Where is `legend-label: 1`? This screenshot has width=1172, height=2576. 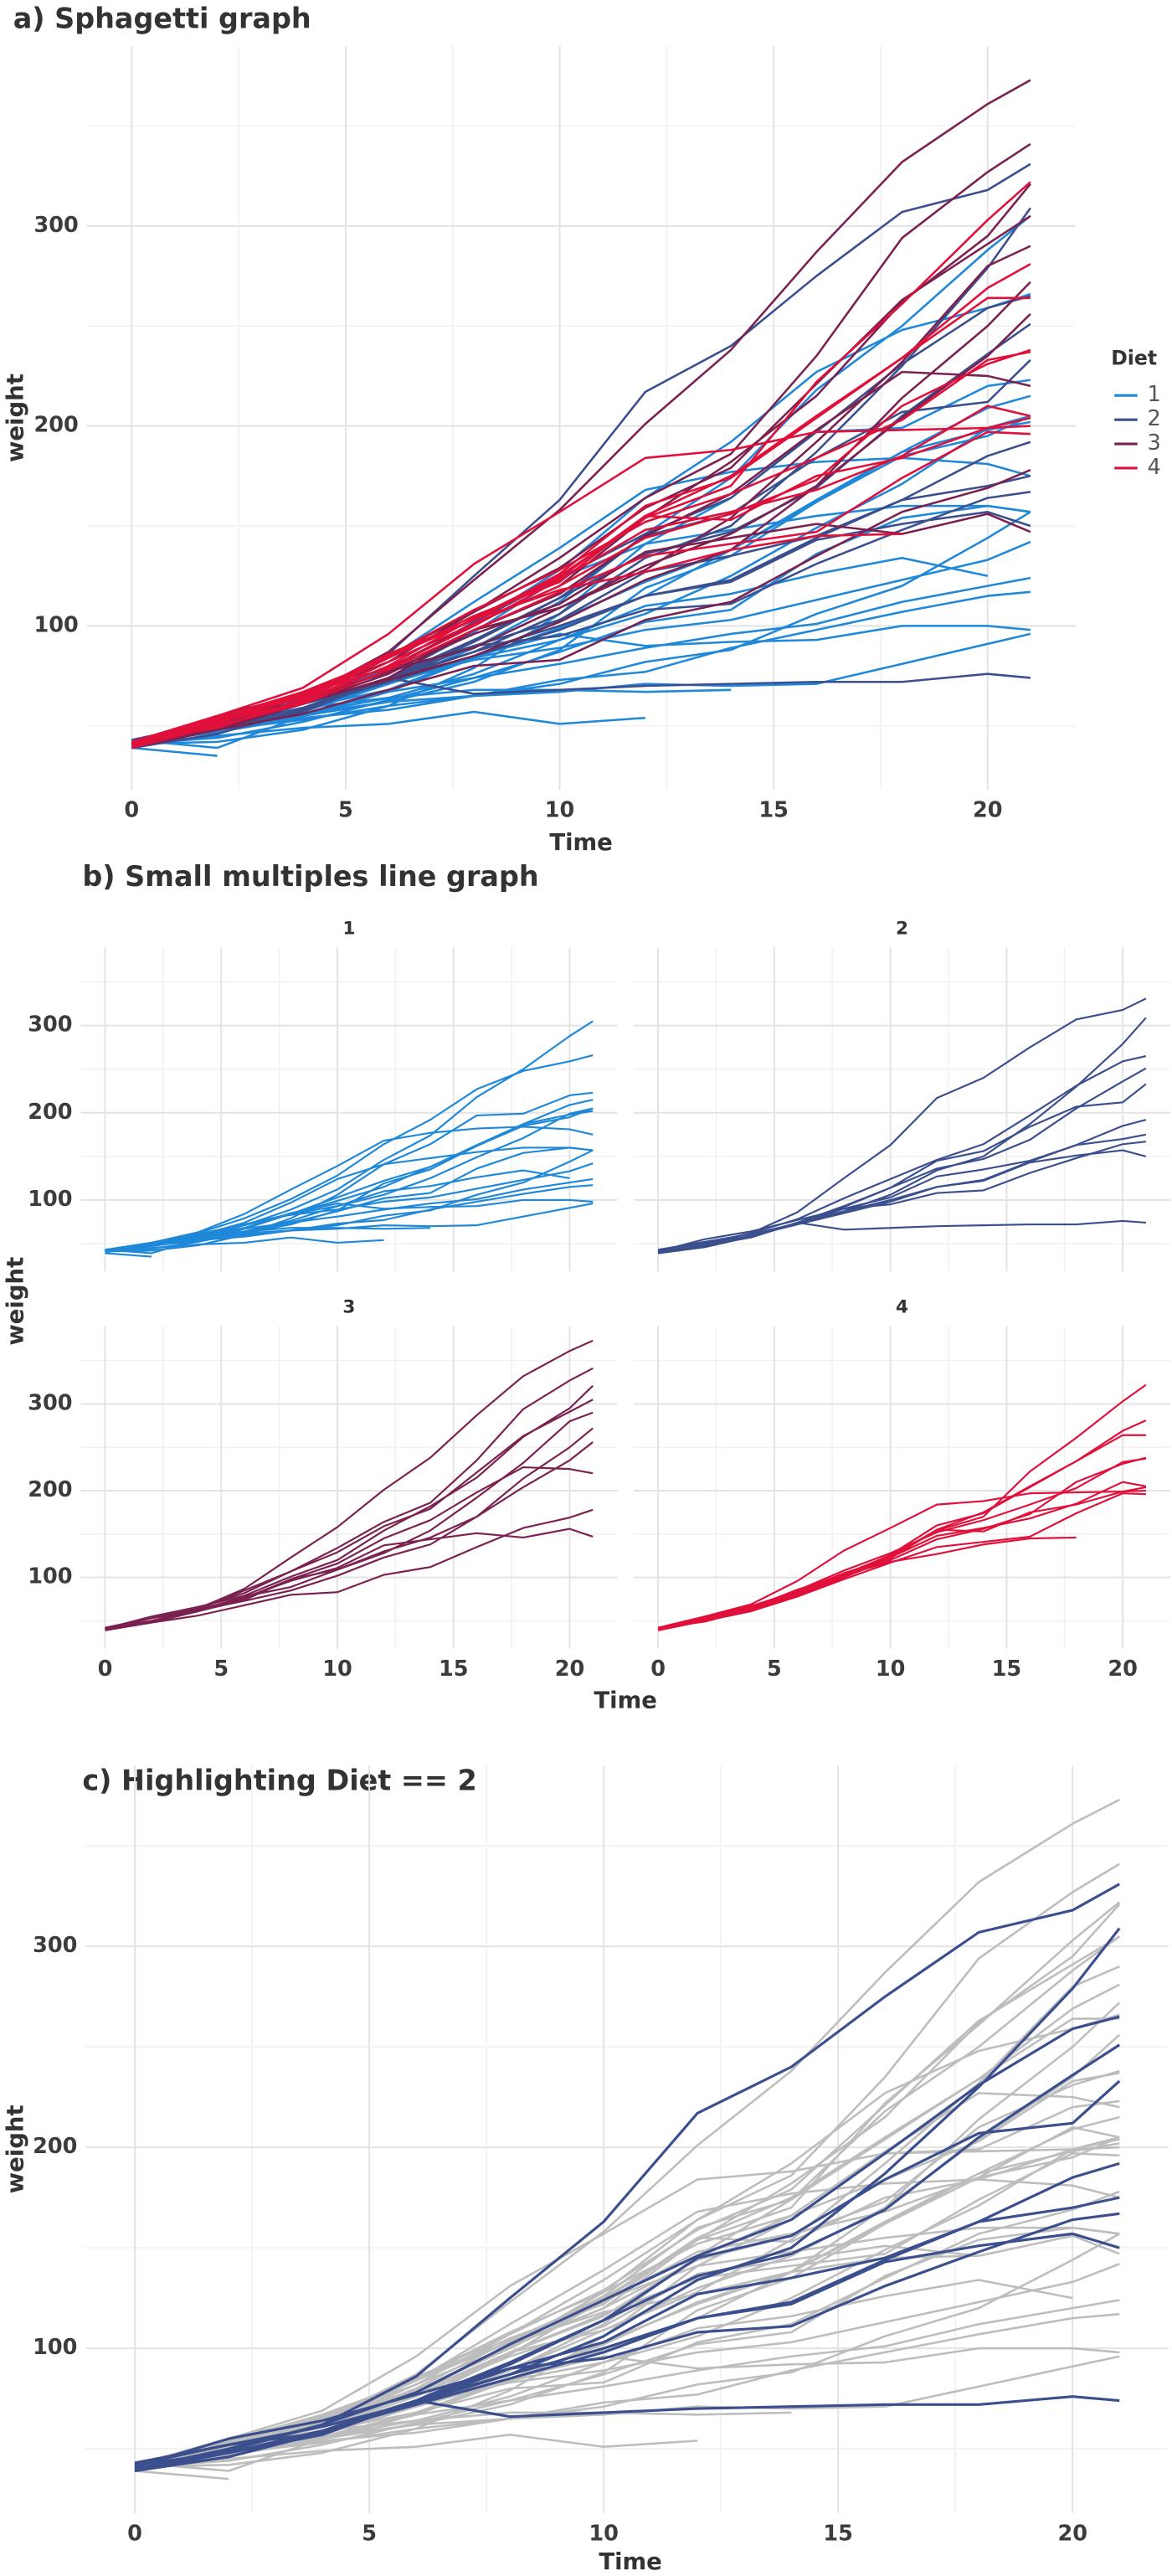
legend-label: 1 is located at coordinates (1154, 394).